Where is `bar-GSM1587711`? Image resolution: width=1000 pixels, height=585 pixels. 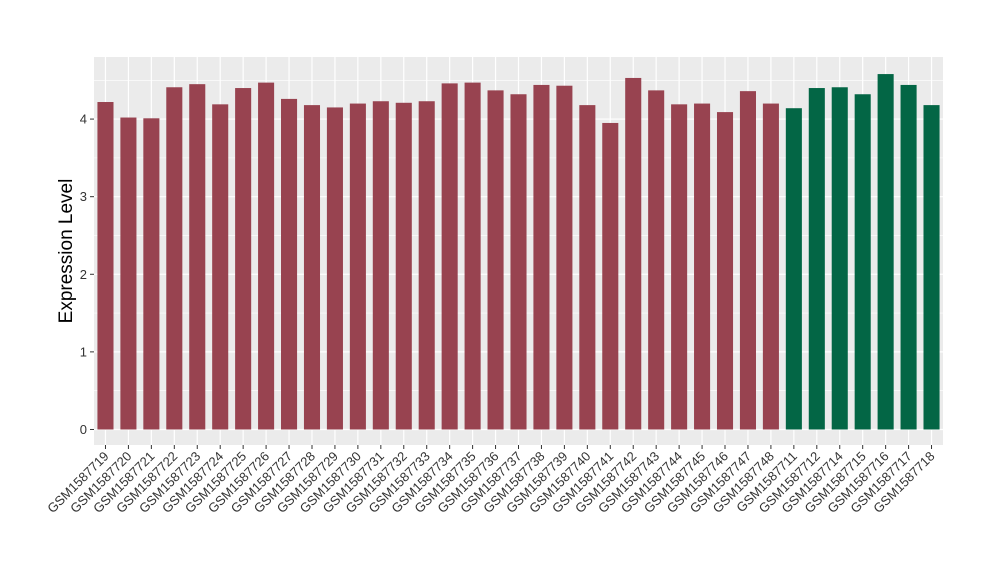
bar-GSM1587711 is located at coordinates (793, 269).